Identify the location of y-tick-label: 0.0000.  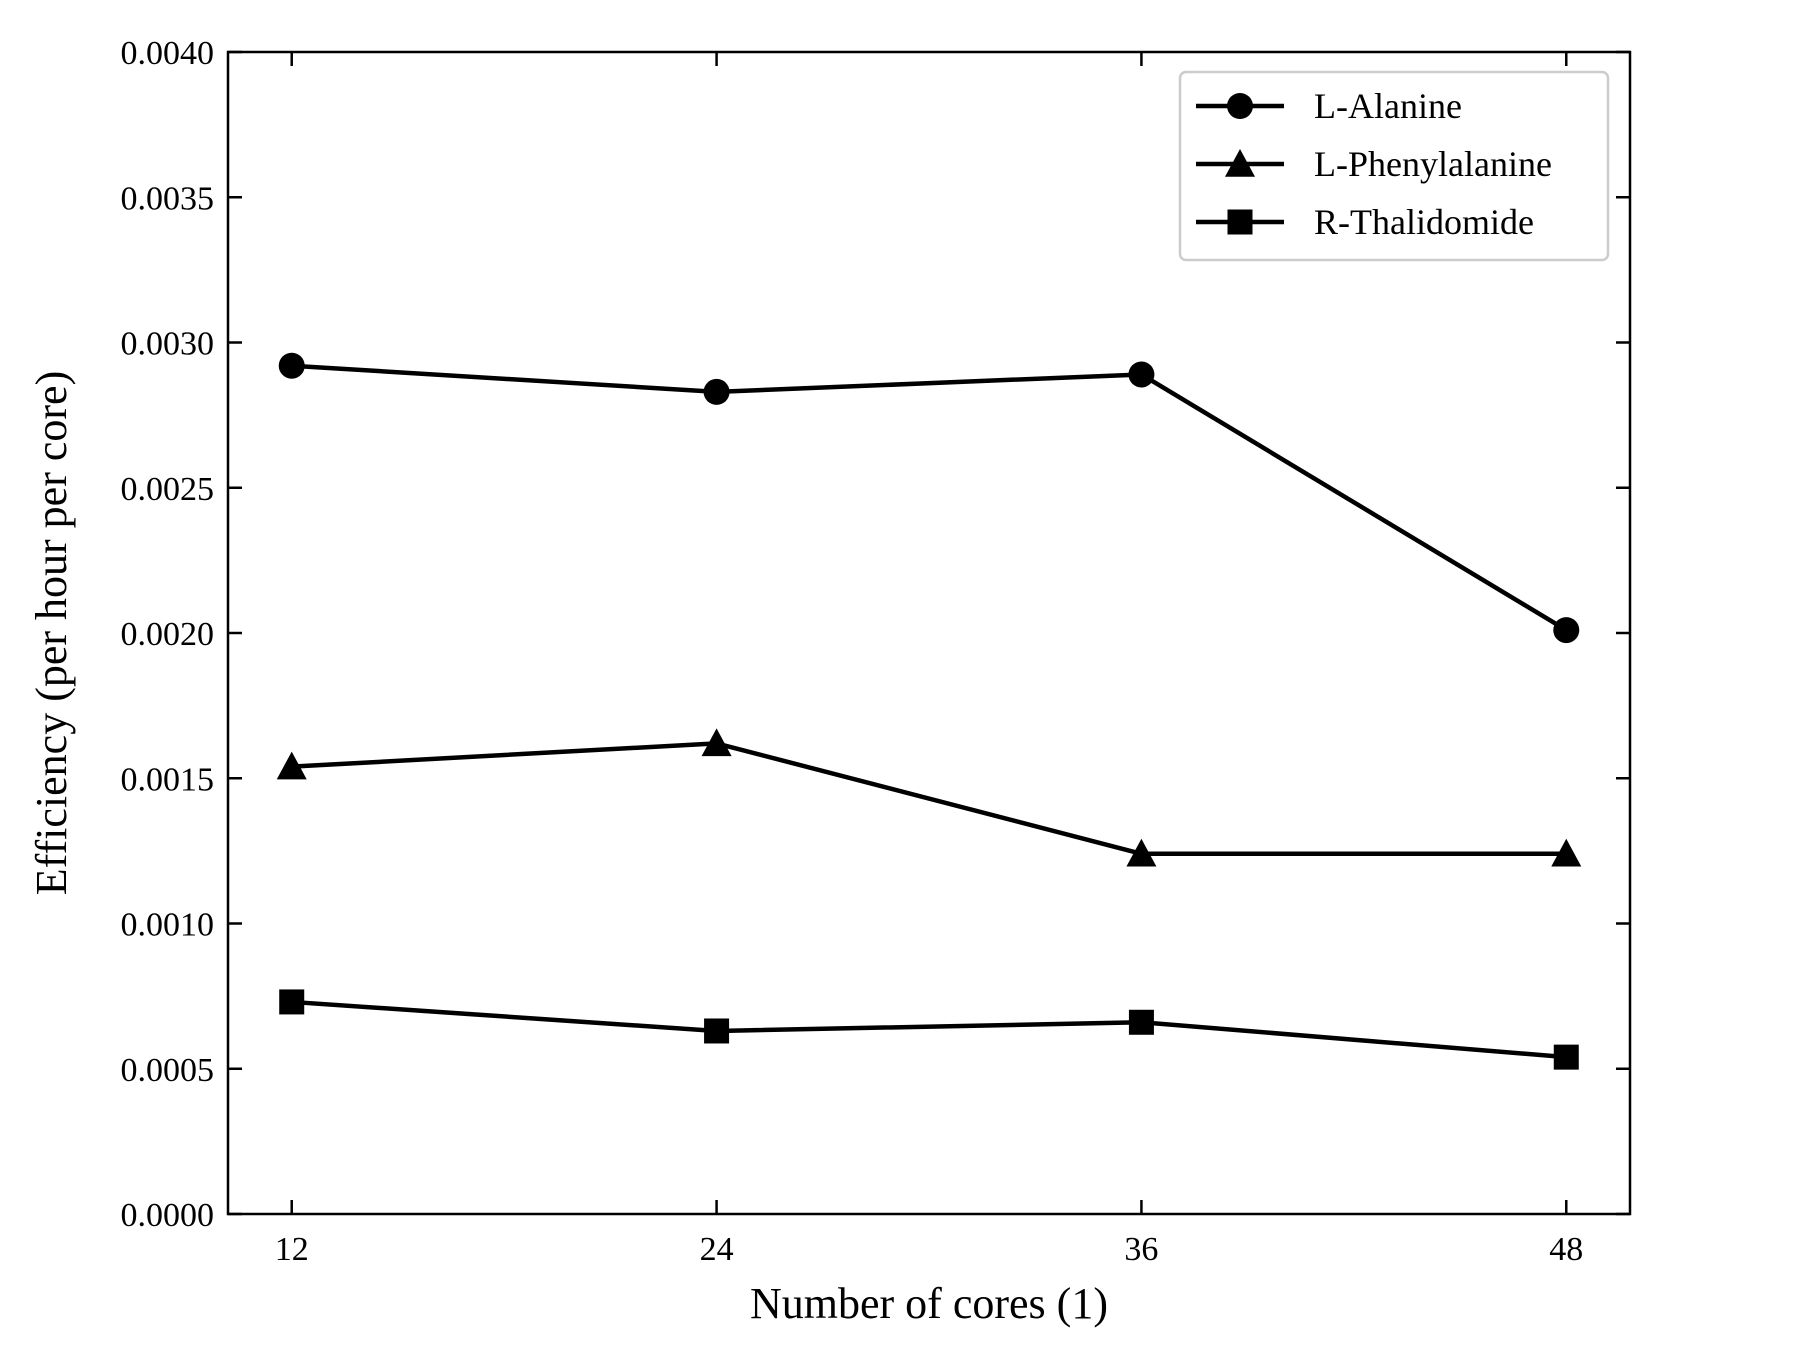
(168, 1215).